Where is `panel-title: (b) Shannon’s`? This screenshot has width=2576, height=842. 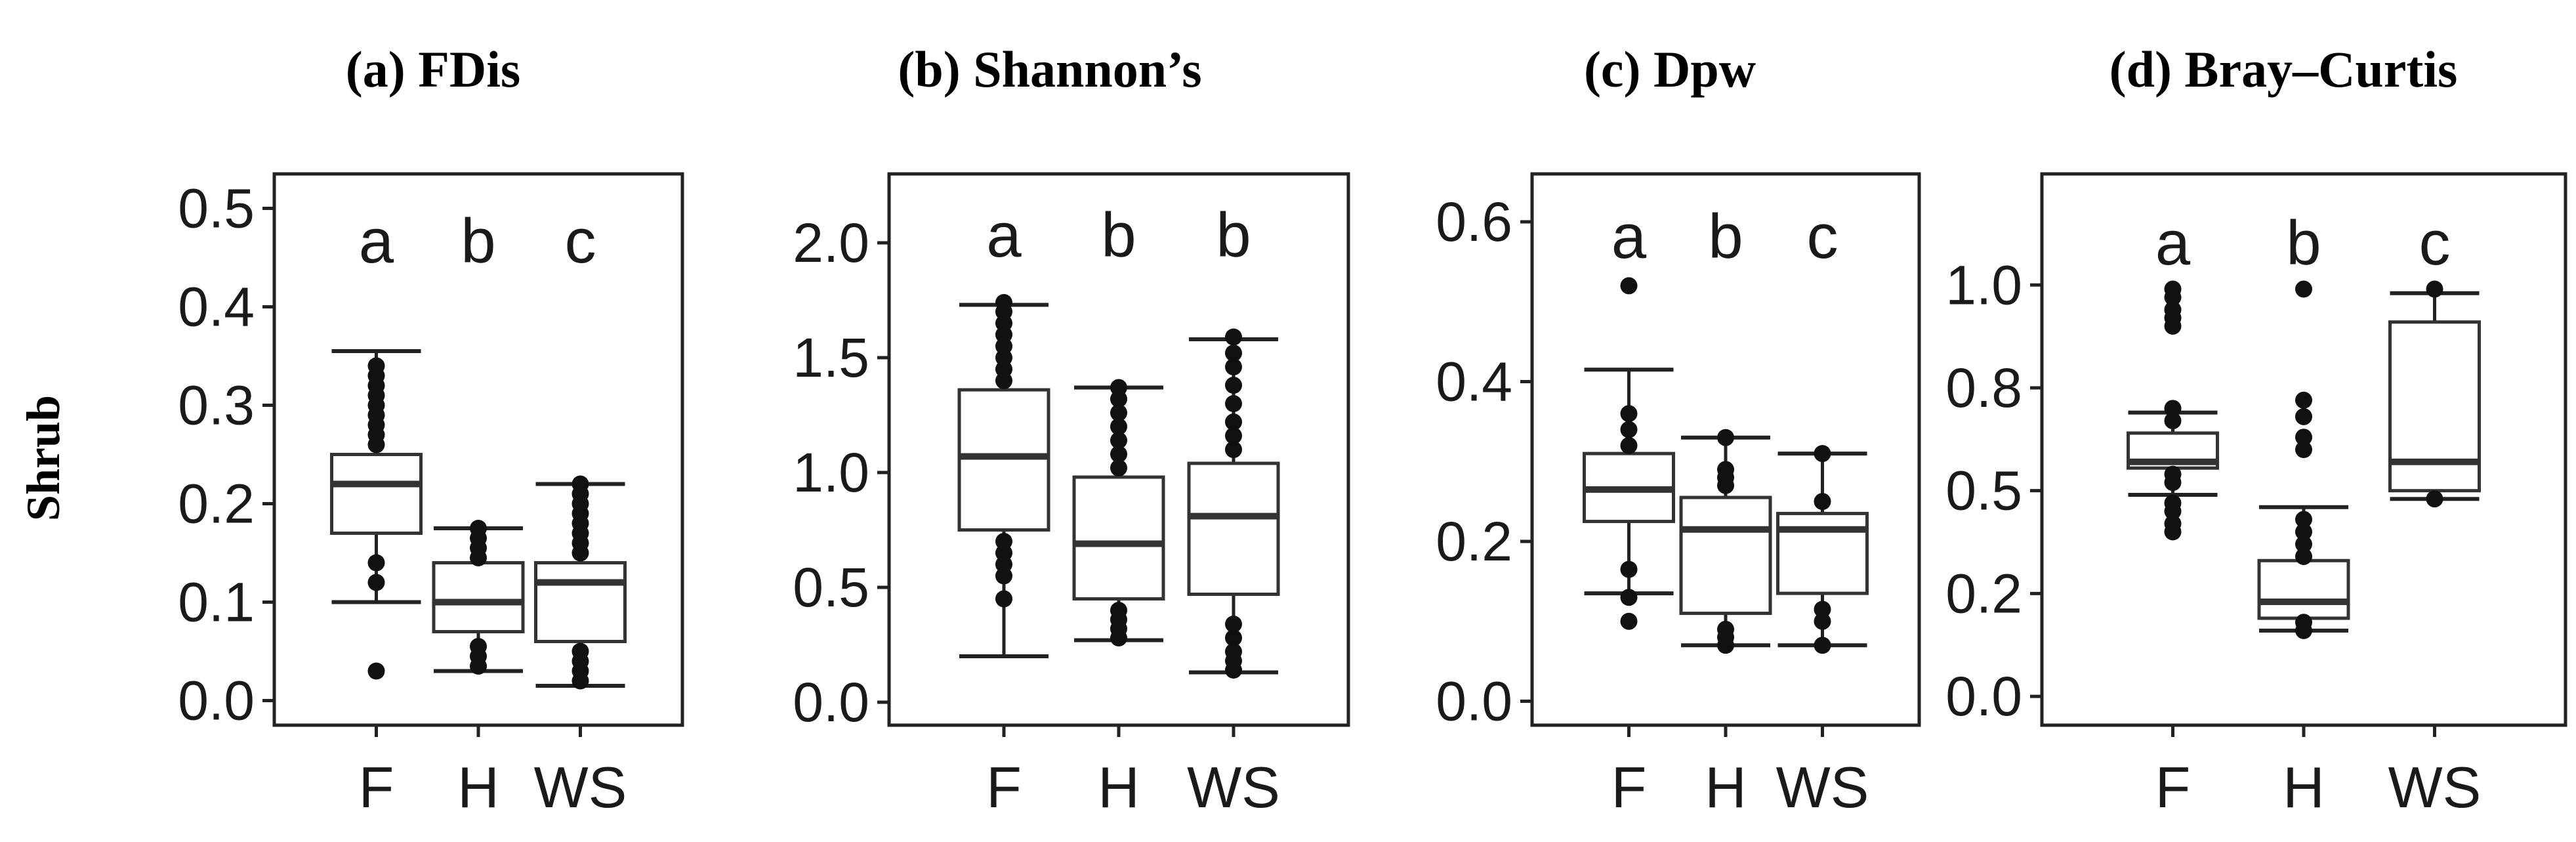
panel-title: (b) Shannon’s is located at coordinates (1049, 69).